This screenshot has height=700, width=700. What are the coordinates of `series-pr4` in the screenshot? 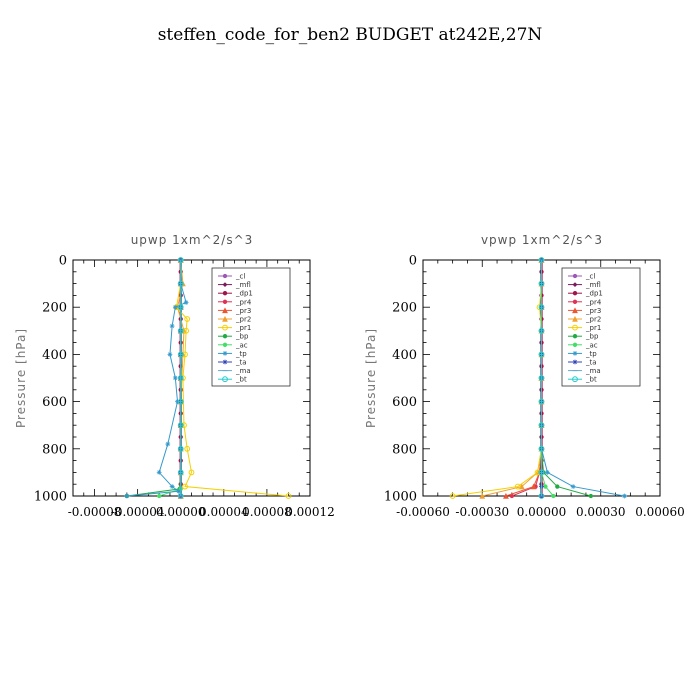 It's located at (526, 378).